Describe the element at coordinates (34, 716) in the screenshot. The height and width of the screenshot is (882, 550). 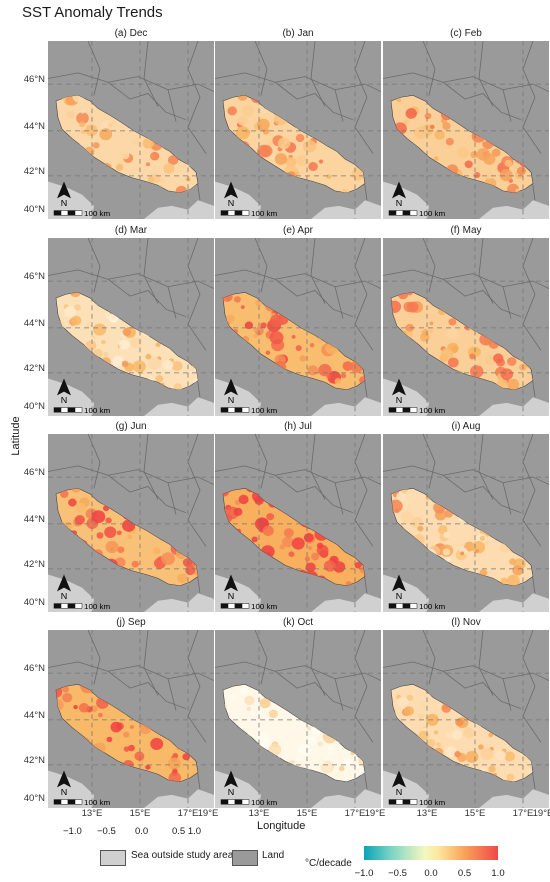
I see `latitude-tick: 44°N` at that location.